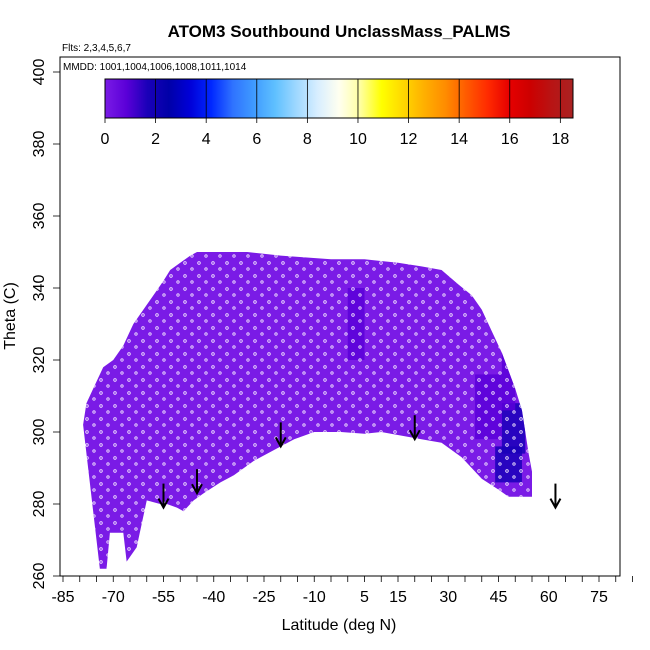  What do you see at coordinates (39, 360) in the screenshot?
I see `y-tick-label: 320` at bounding box center [39, 360].